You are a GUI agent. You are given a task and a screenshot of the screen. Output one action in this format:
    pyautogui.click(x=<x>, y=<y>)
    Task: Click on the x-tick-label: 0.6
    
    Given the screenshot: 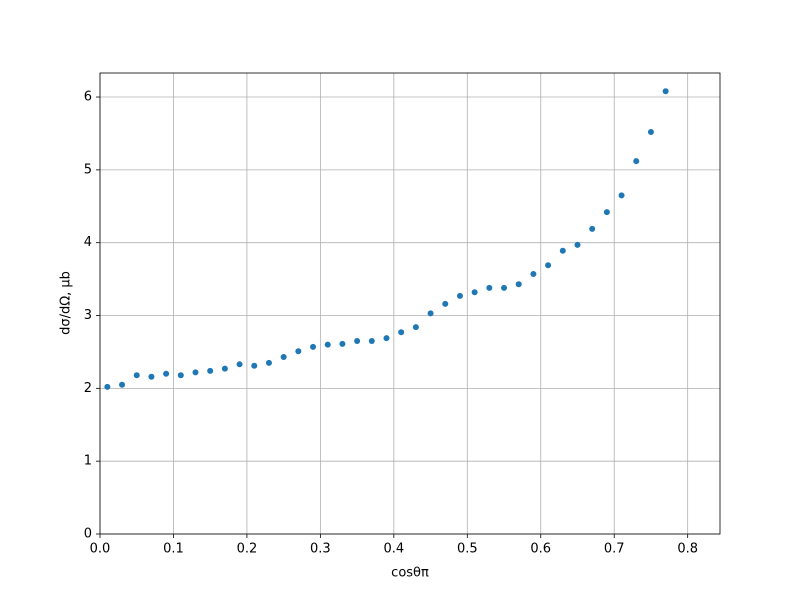 What is the action you would take?
    pyautogui.click(x=540, y=549)
    